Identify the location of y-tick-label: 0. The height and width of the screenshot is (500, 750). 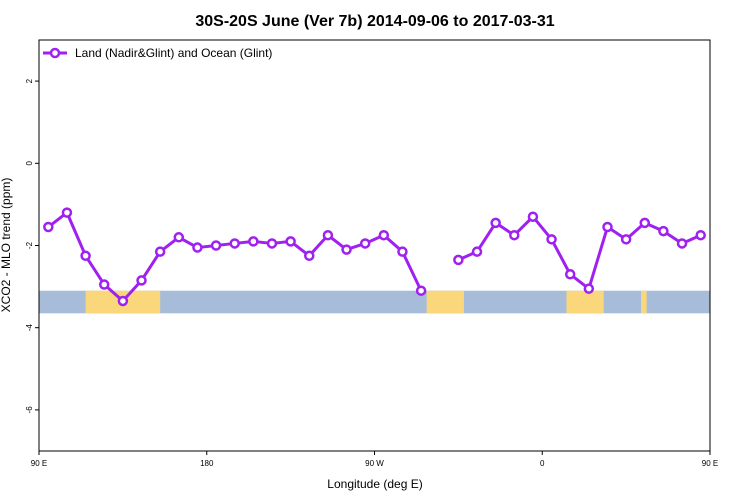
(29, 163).